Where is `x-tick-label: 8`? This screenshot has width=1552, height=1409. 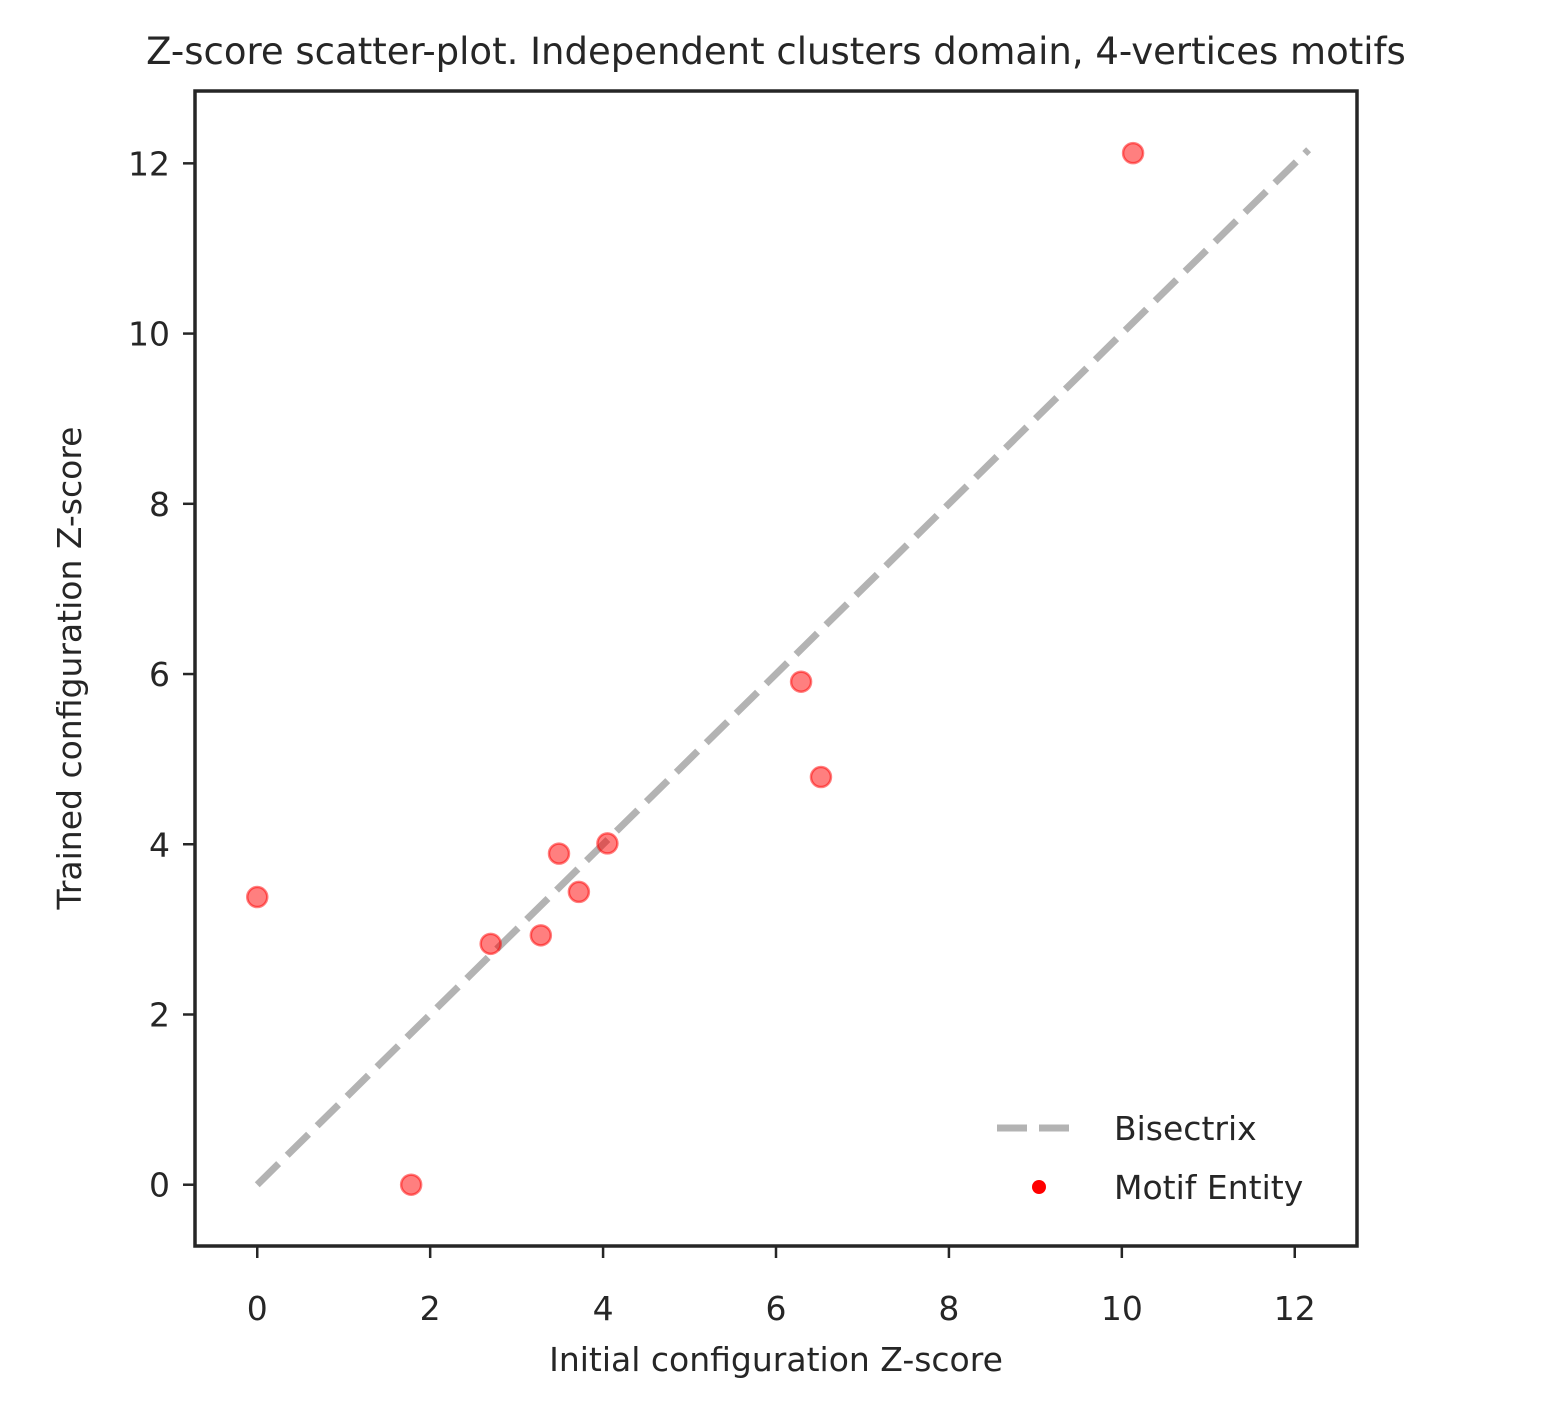
x-tick-label: 8 is located at coordinates (948, 1308).